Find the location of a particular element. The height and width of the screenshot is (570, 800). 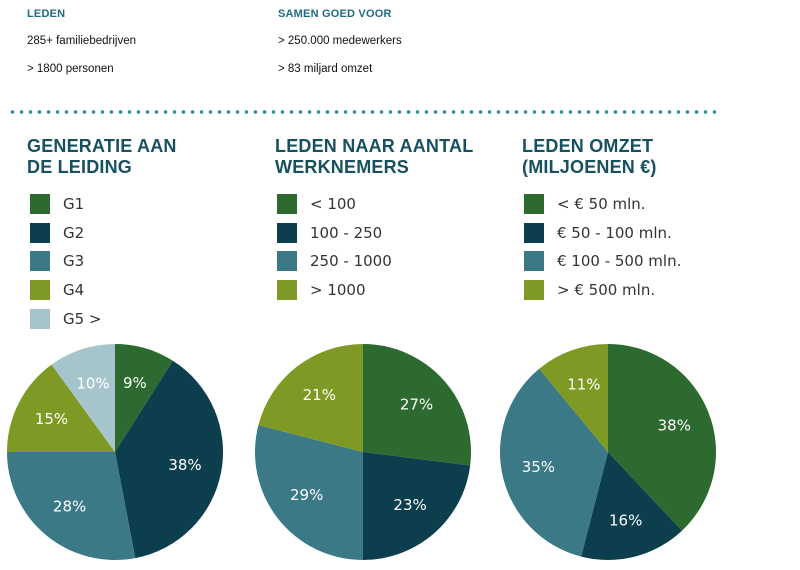

pie-chart-omzet: 38% 16% 35% 11% is located at coordinates (608, 452).